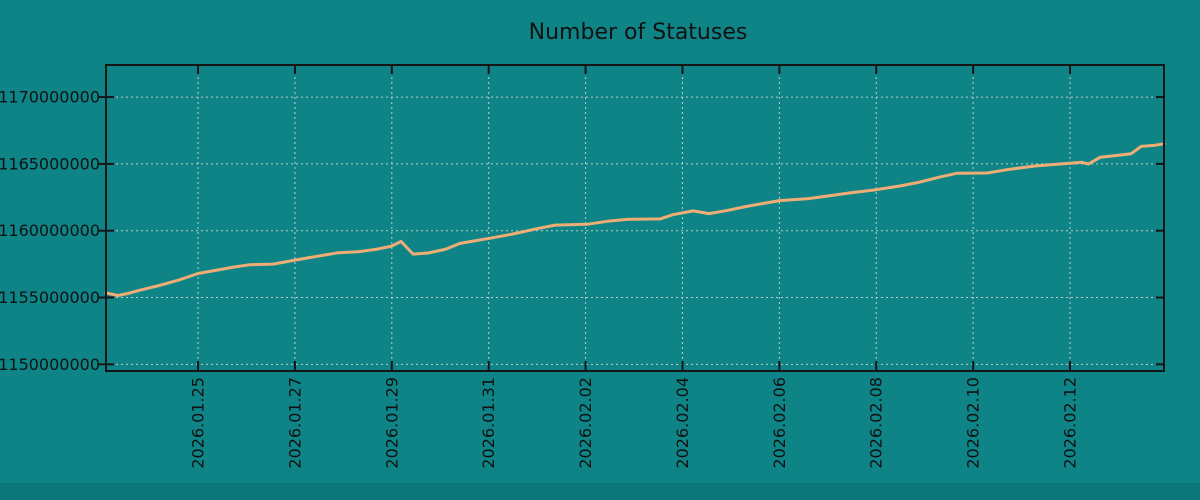 This screenshot has height=500, width=1200. Describe the element at coordinates (50, 163) in the screenshot. I see `y-tick-label: 1165000000` at that location.